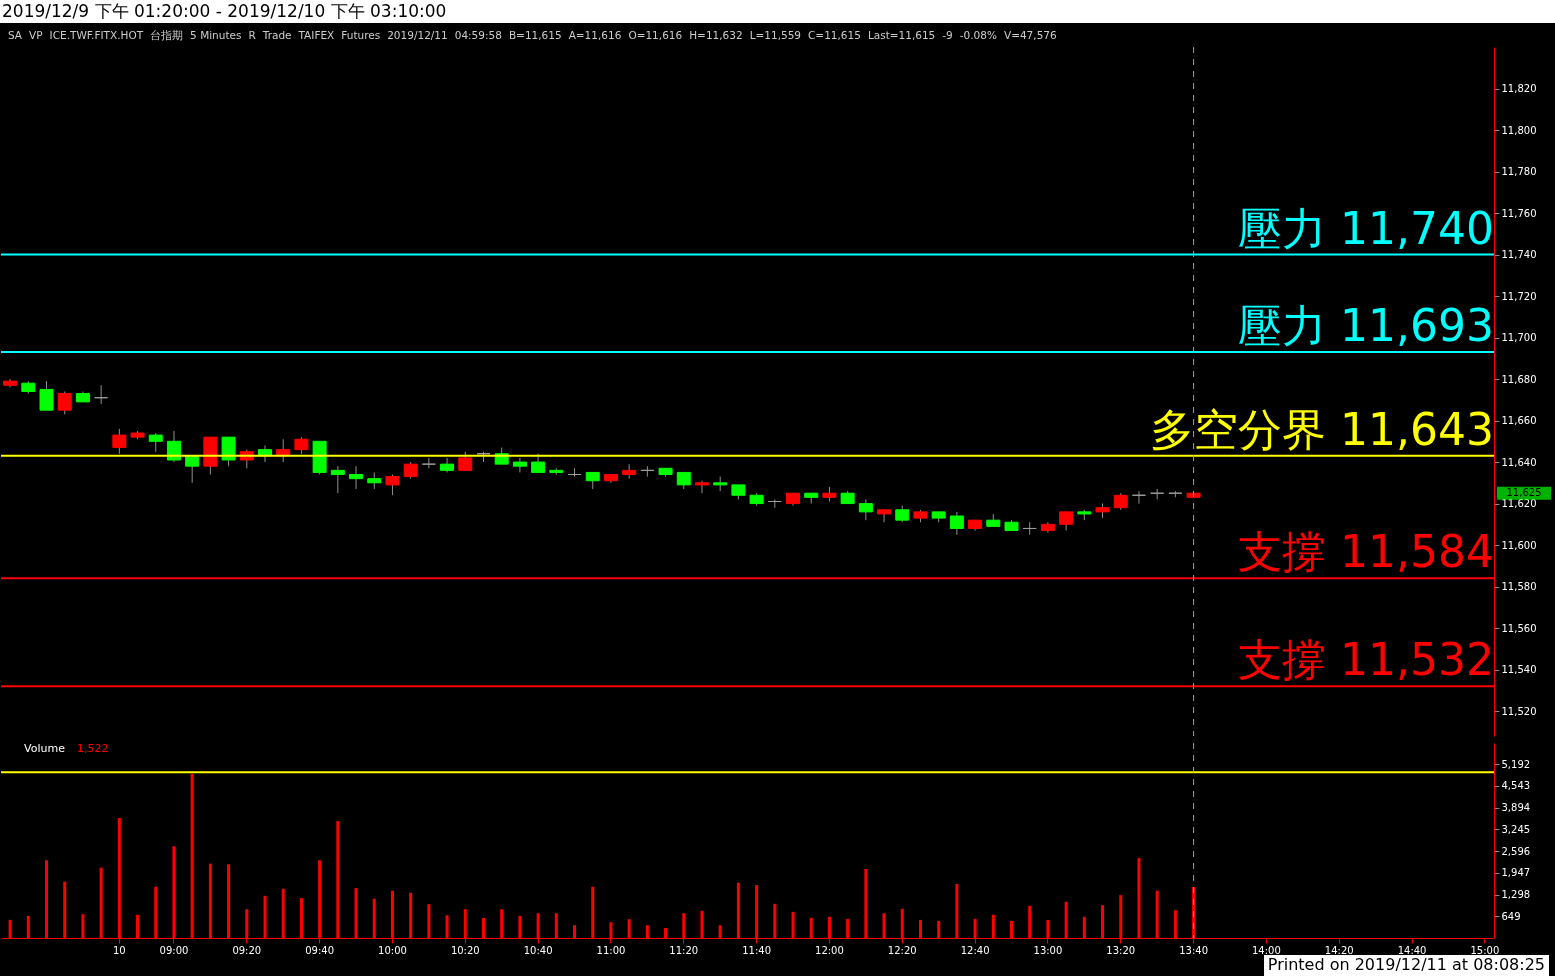 The height and width of the screenshot is (976, 1555). I want to click on text: Printed on 2019/12/11 at 08:08:25, so click(1406, 965).